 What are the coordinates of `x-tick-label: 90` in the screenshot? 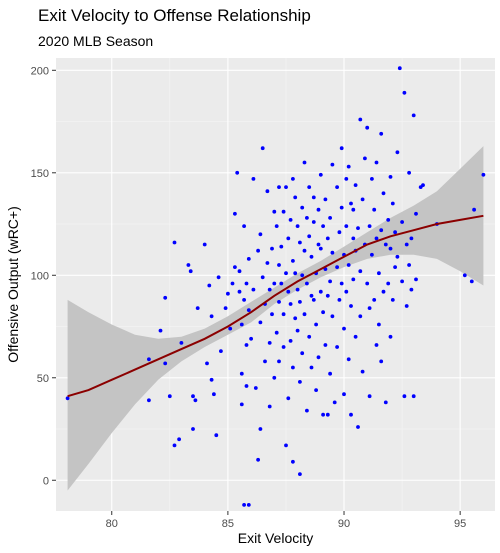 It's located at (344, 524).